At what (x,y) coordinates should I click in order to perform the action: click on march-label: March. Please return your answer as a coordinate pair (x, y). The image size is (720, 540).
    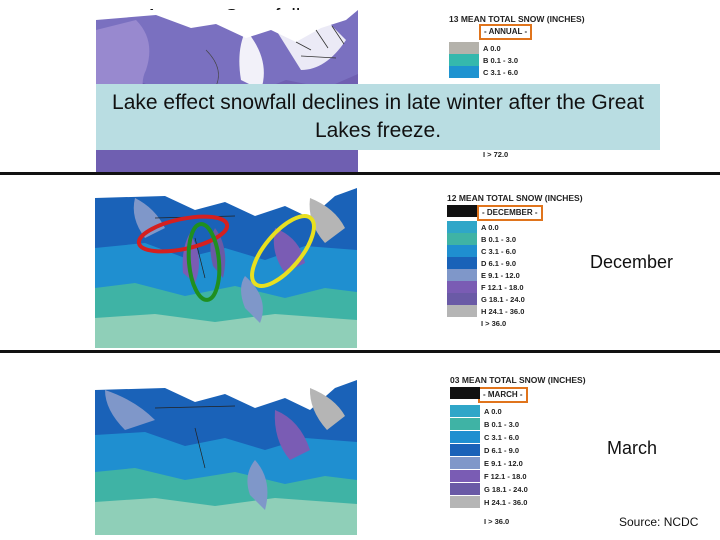
    Looking at the image, I should click on (632, 448).